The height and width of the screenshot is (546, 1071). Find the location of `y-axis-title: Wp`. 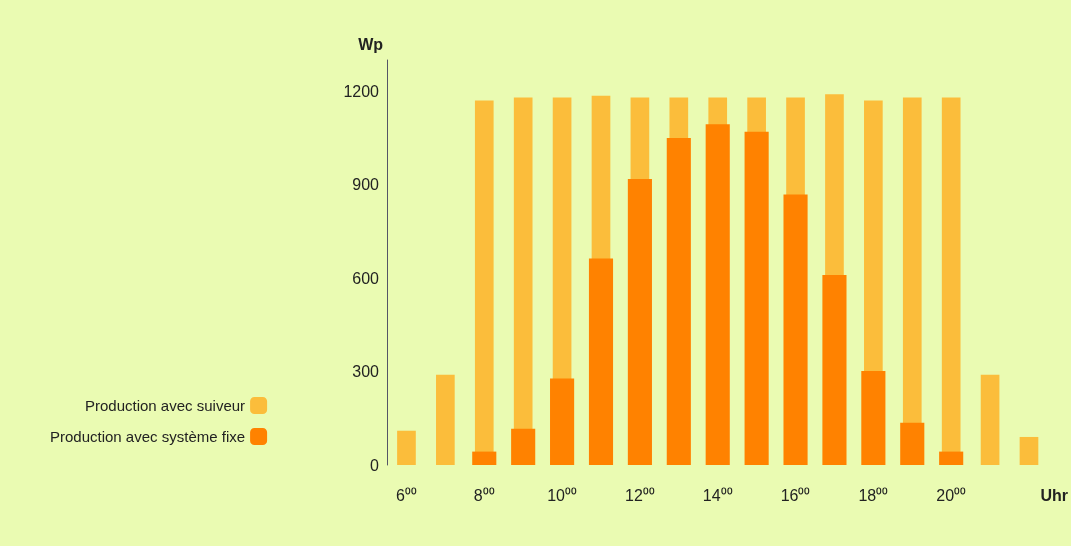

y-axis-title: Wp is located at coordinates (371, 44).